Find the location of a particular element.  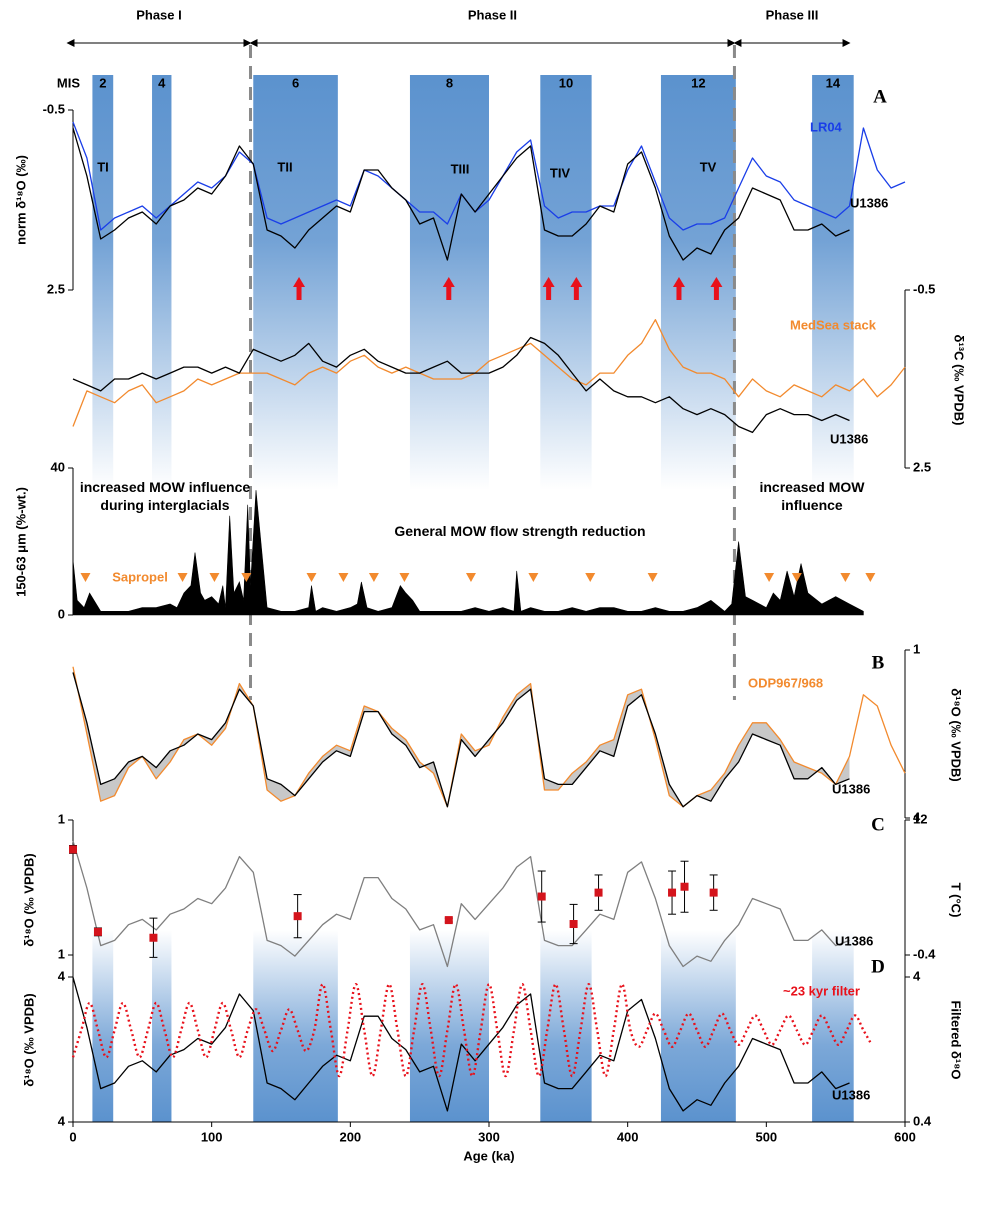

y2-tick-label: 12 is located at coordinates (920, 818).